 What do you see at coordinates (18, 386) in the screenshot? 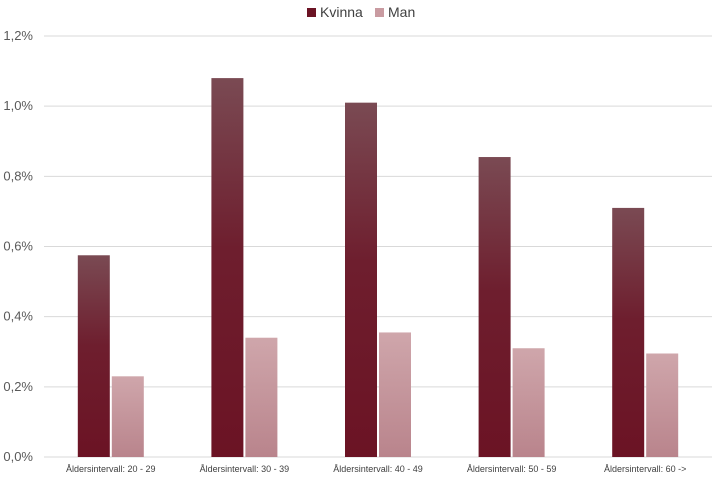
I see `y-tick-label: 0,2%` at bounding box center [18, 386].